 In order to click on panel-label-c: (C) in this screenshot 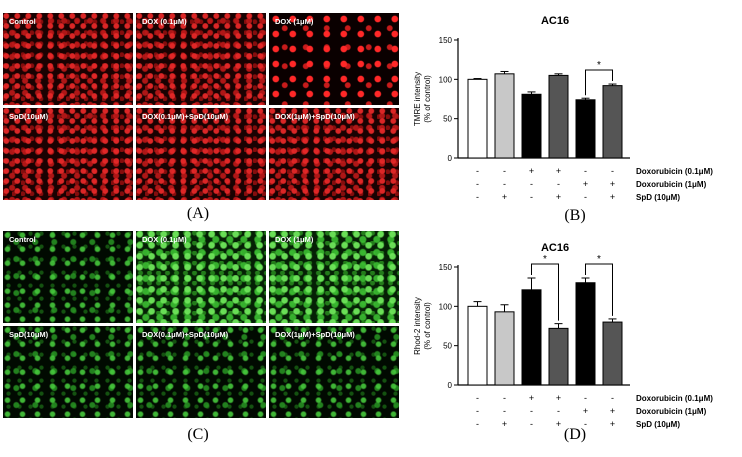, I will do `click(198, 434)`.